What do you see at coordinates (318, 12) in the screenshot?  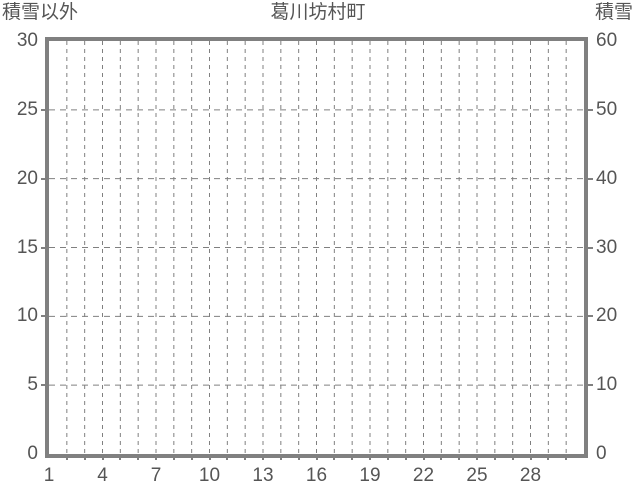 I see `chart-title: 葛川坊村町` at bounding box center [318, 12].